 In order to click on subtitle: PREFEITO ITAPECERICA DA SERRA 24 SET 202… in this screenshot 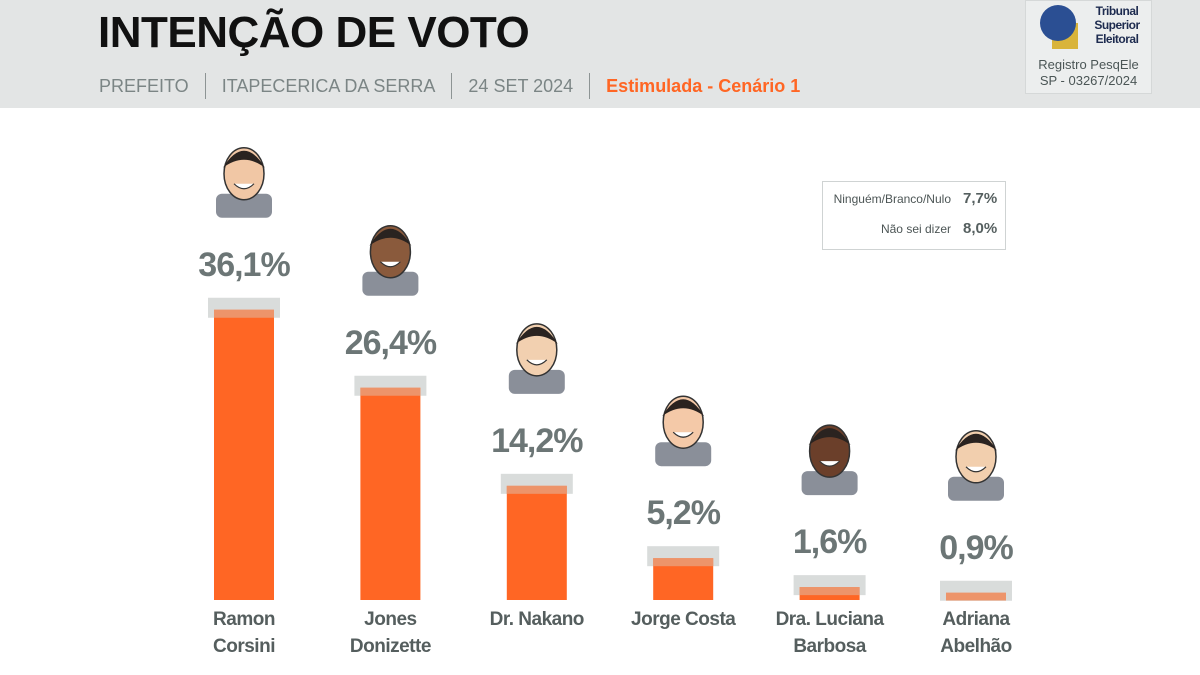, I will do `click(449, 86)`.